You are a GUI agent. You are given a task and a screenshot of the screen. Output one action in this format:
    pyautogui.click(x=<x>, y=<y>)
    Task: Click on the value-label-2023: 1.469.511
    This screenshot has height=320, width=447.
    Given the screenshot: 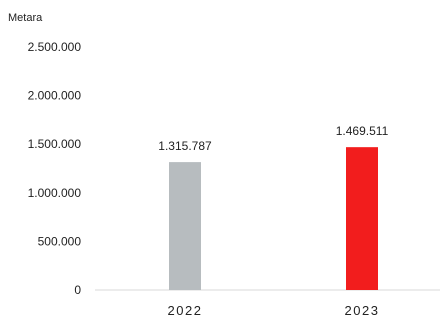 What is the action you would take?
    pyautogui.click(x=362, y=131)
    